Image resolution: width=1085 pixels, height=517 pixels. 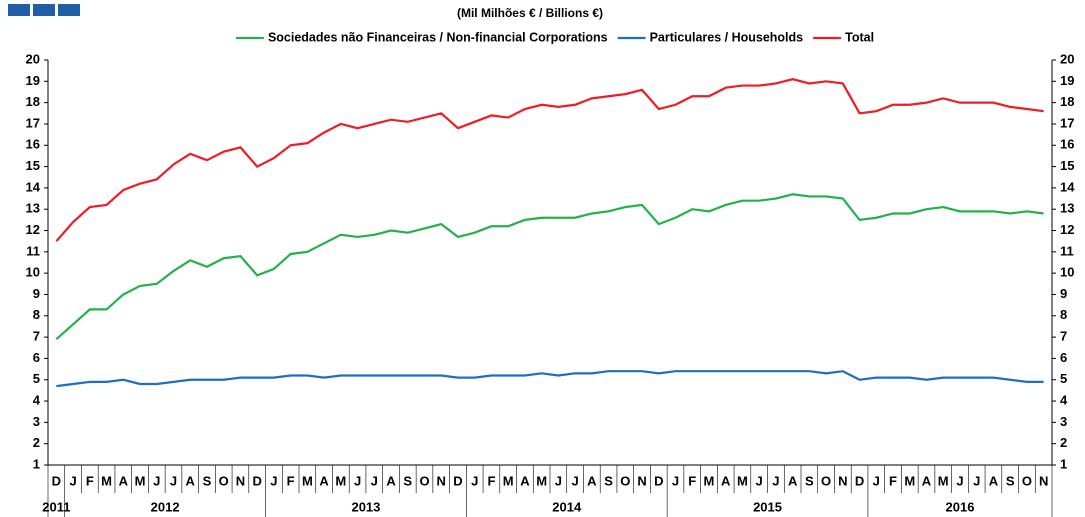 What do you see at coordinates (33, 122) in the screenshot?
I see `y-tick-label: 17` at bounding box center [33, 122].